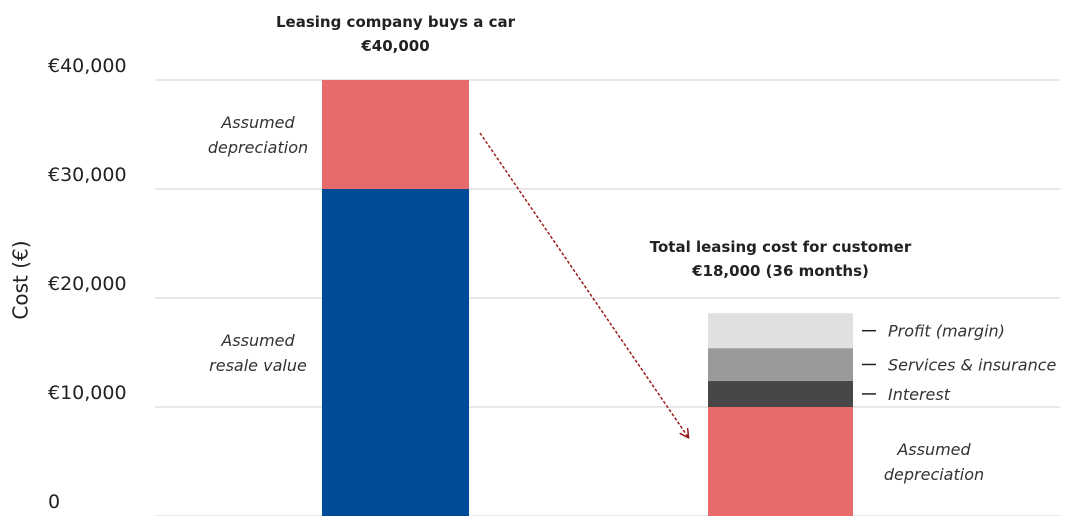  I want to click on bar-heading: Total leasing cost for customer, so click(781, 247).